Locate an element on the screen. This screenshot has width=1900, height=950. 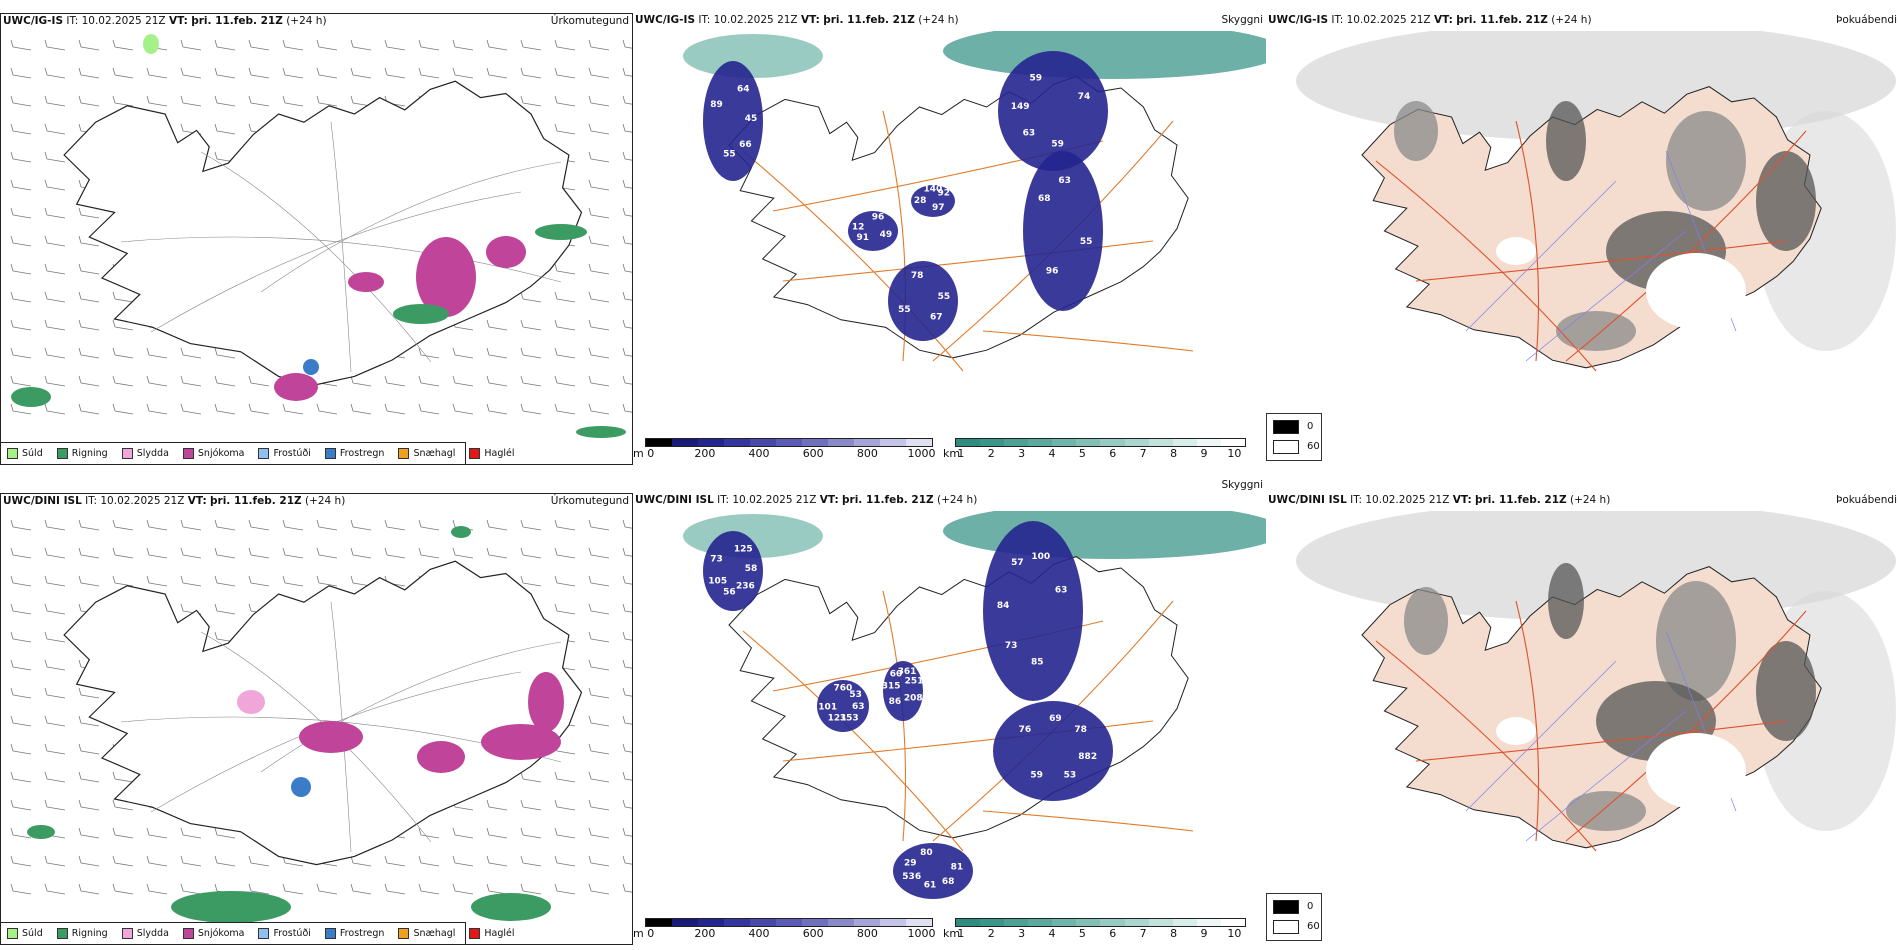
cloud-base-value: 53 is located at coordinates (855, 695).